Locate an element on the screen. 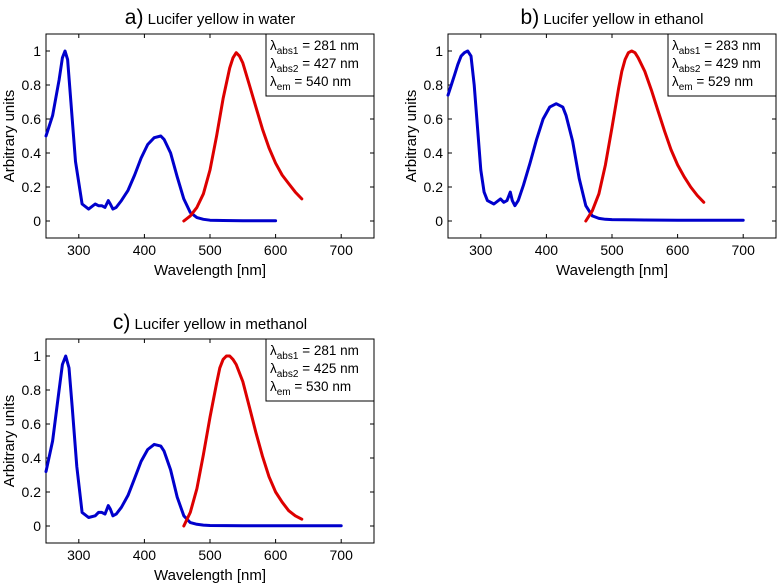 The image size is (777, 584). annotation-value: = 427 nm is located at coordinates (328, 63).